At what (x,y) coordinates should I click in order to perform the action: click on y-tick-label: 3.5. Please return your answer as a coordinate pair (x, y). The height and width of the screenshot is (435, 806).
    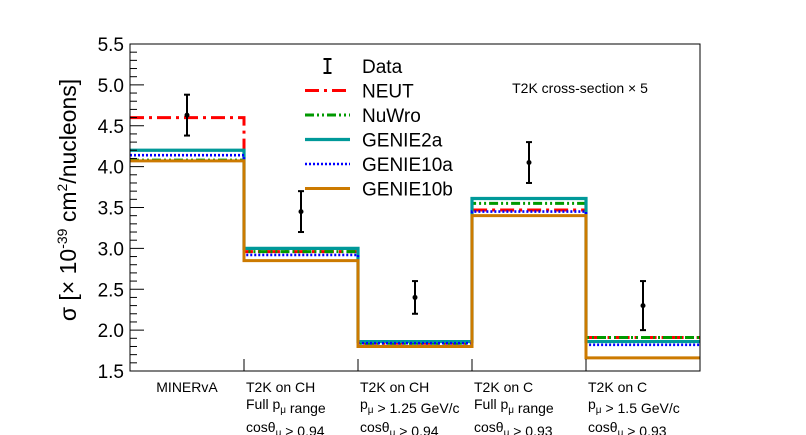
    Looking at the image, I should click on (111, 209).